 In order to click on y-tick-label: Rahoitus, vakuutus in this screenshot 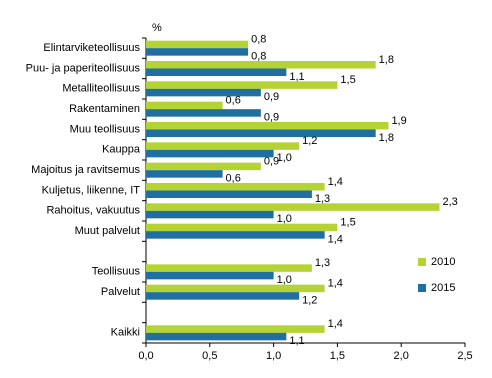, I will do `click(93, 211)`.